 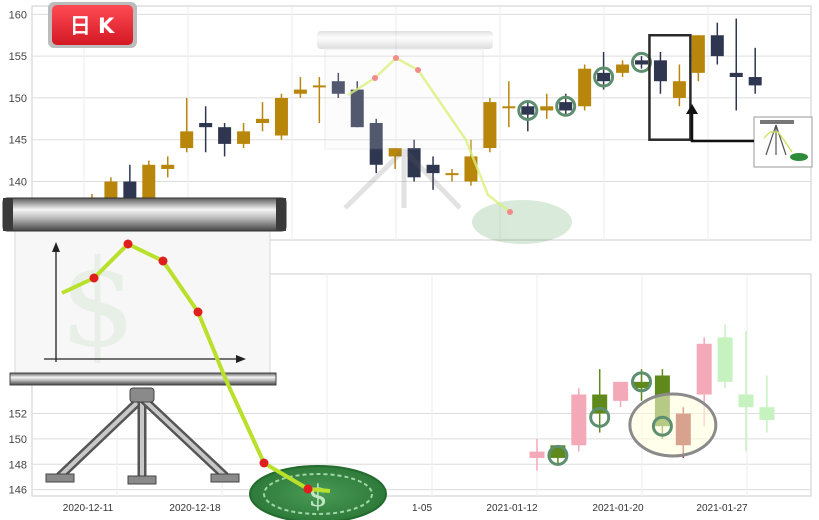 I want to click on daily-k-badge: 日 K, so click(x=92, y=25).